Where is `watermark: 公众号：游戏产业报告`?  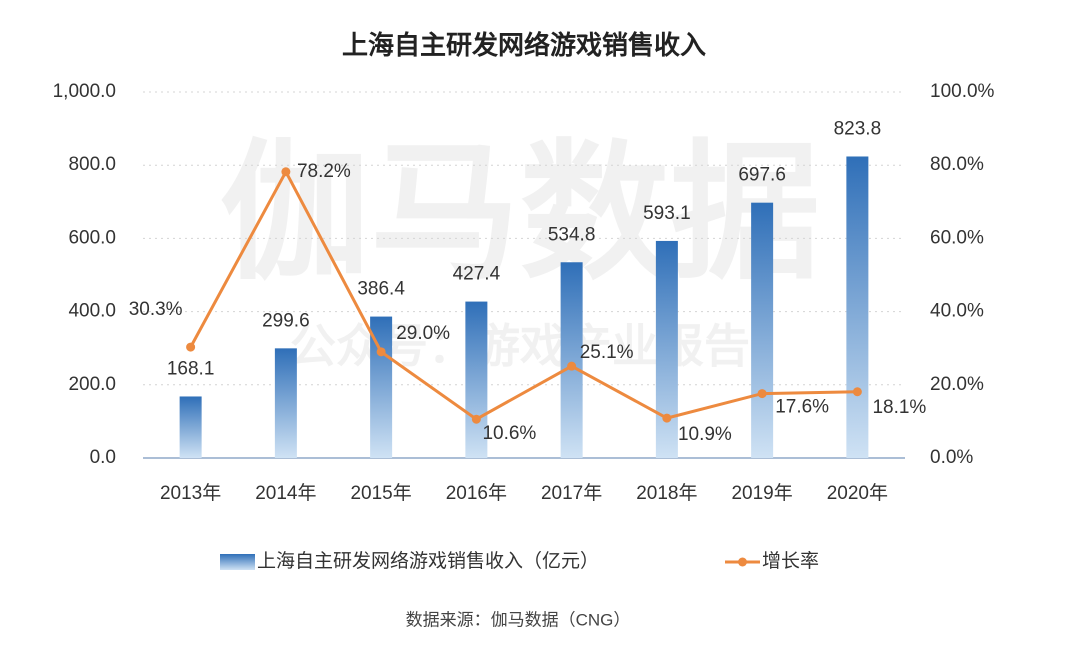 watermark: 公众号：游戏产业报告 is located at coordinates (520, 346).